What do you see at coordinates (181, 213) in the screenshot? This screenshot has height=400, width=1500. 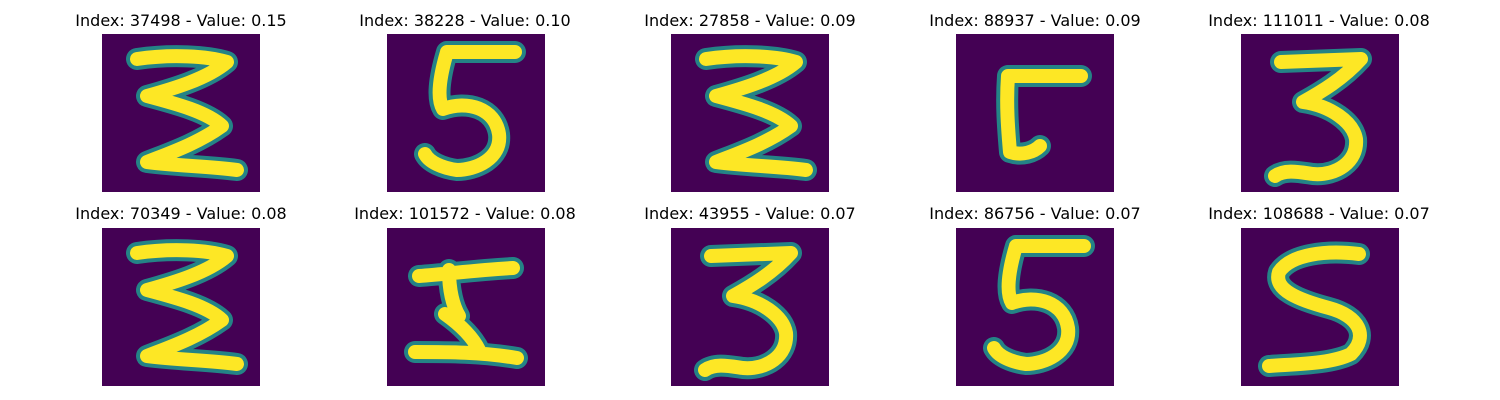 I see `panel-title: Index: 70349 - Value: 0.08` at bounding box center [181, 213].